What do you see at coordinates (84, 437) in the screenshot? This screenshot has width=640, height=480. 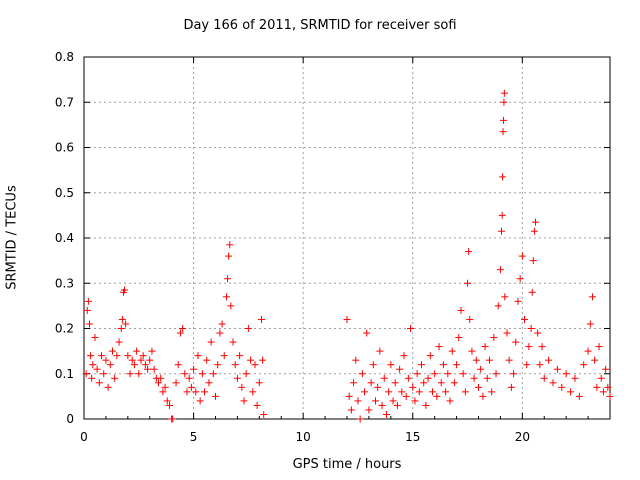 I see `x-tick-label: 0` at bounding box center [84, 437].